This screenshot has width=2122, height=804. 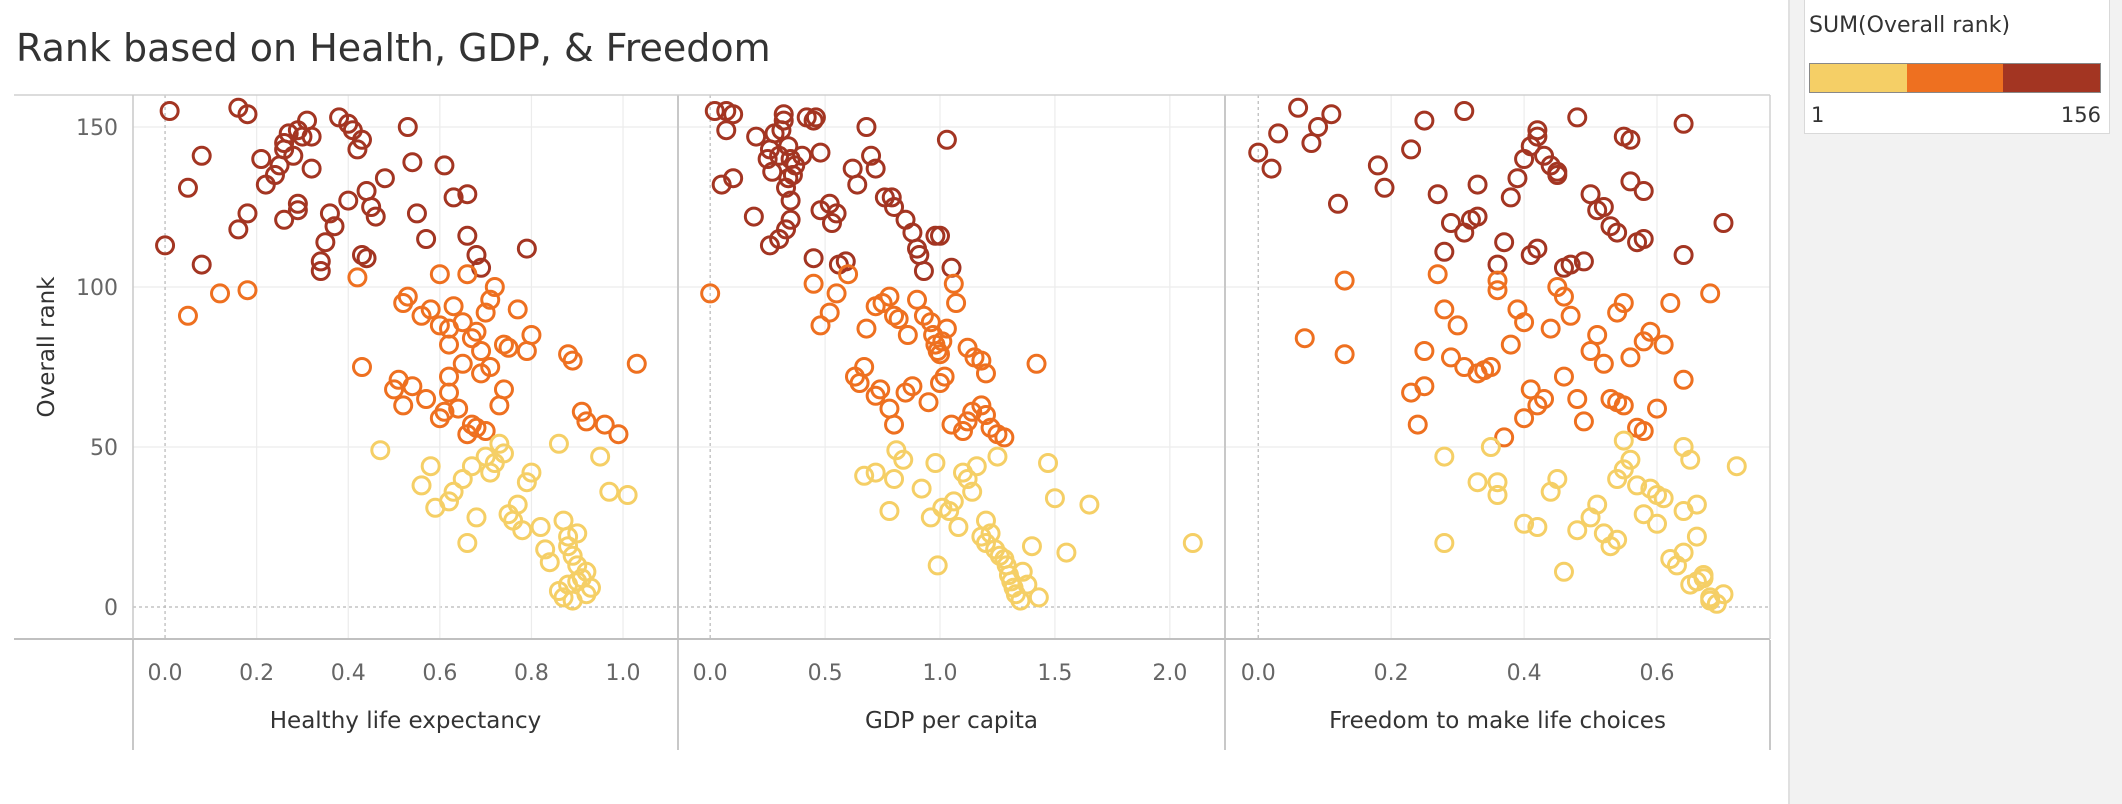 I want to click on legend-min-label: 1, so click(x=1818, y=115).